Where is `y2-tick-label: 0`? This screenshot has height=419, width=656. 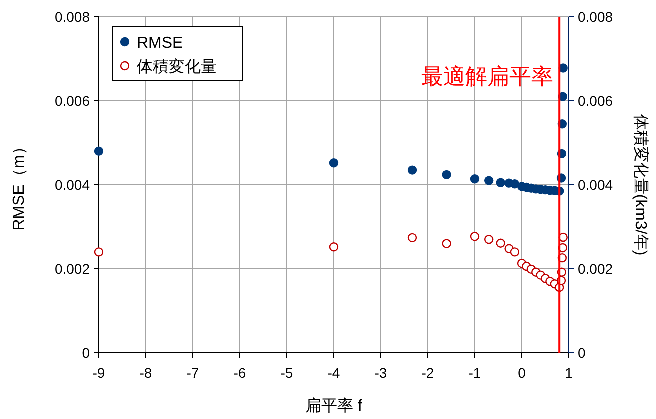 y2-tick-label: 0 is located at coordinates (582, 353).